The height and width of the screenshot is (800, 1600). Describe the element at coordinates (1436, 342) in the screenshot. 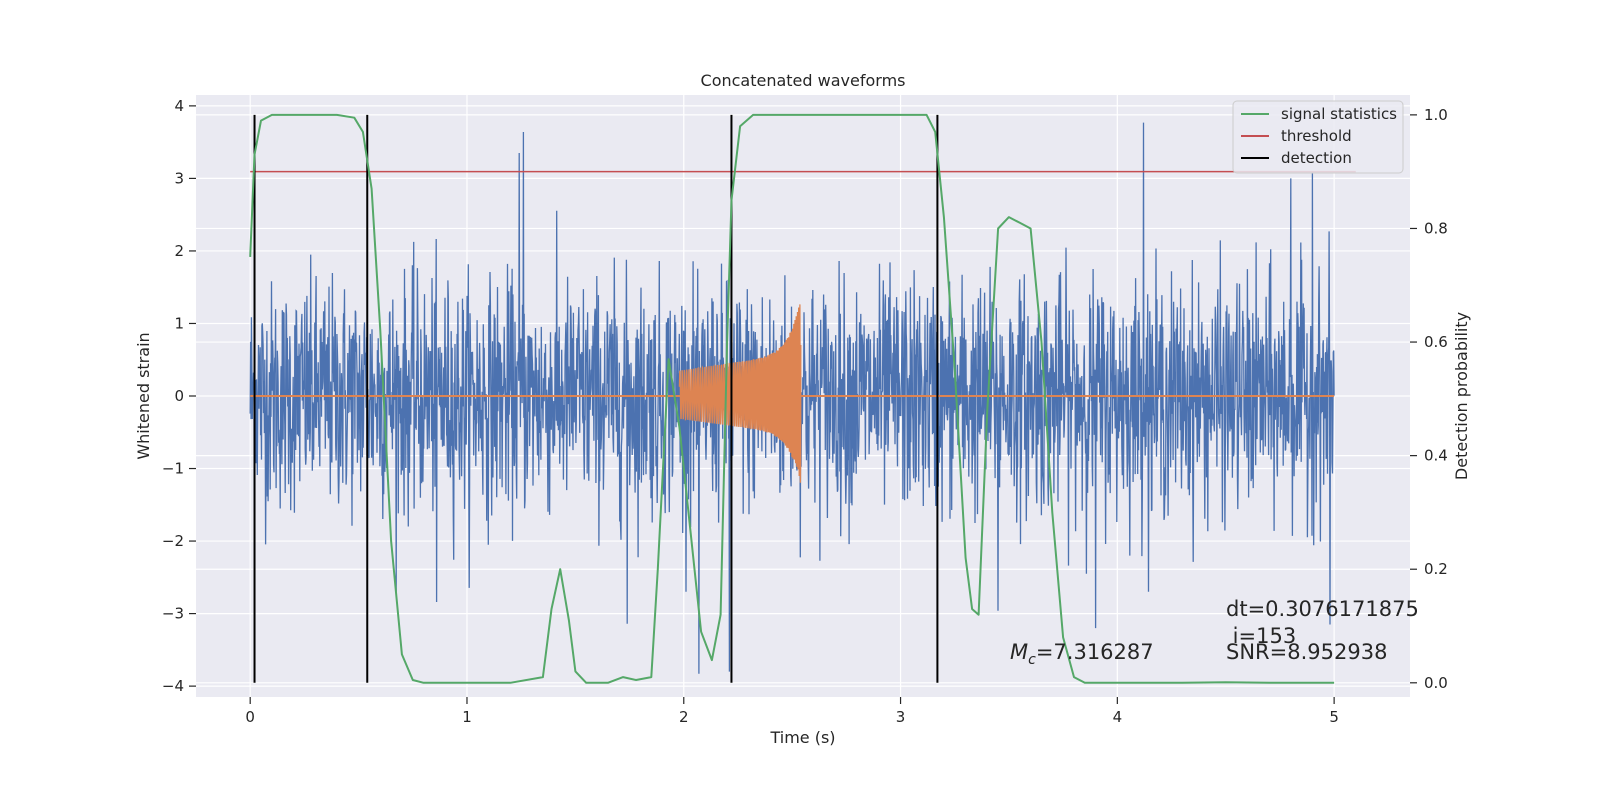

I see `y2-tick-label: 0.6` at that location.